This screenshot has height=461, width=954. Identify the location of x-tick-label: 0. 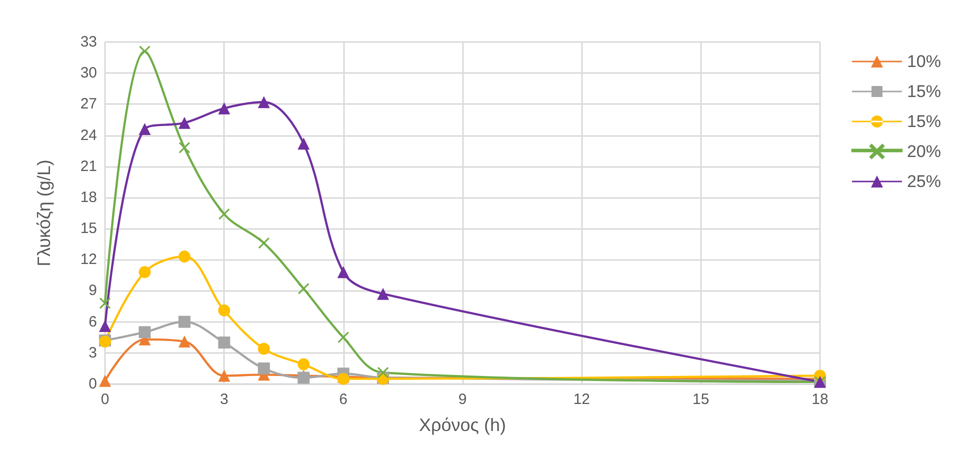
(105, 399).